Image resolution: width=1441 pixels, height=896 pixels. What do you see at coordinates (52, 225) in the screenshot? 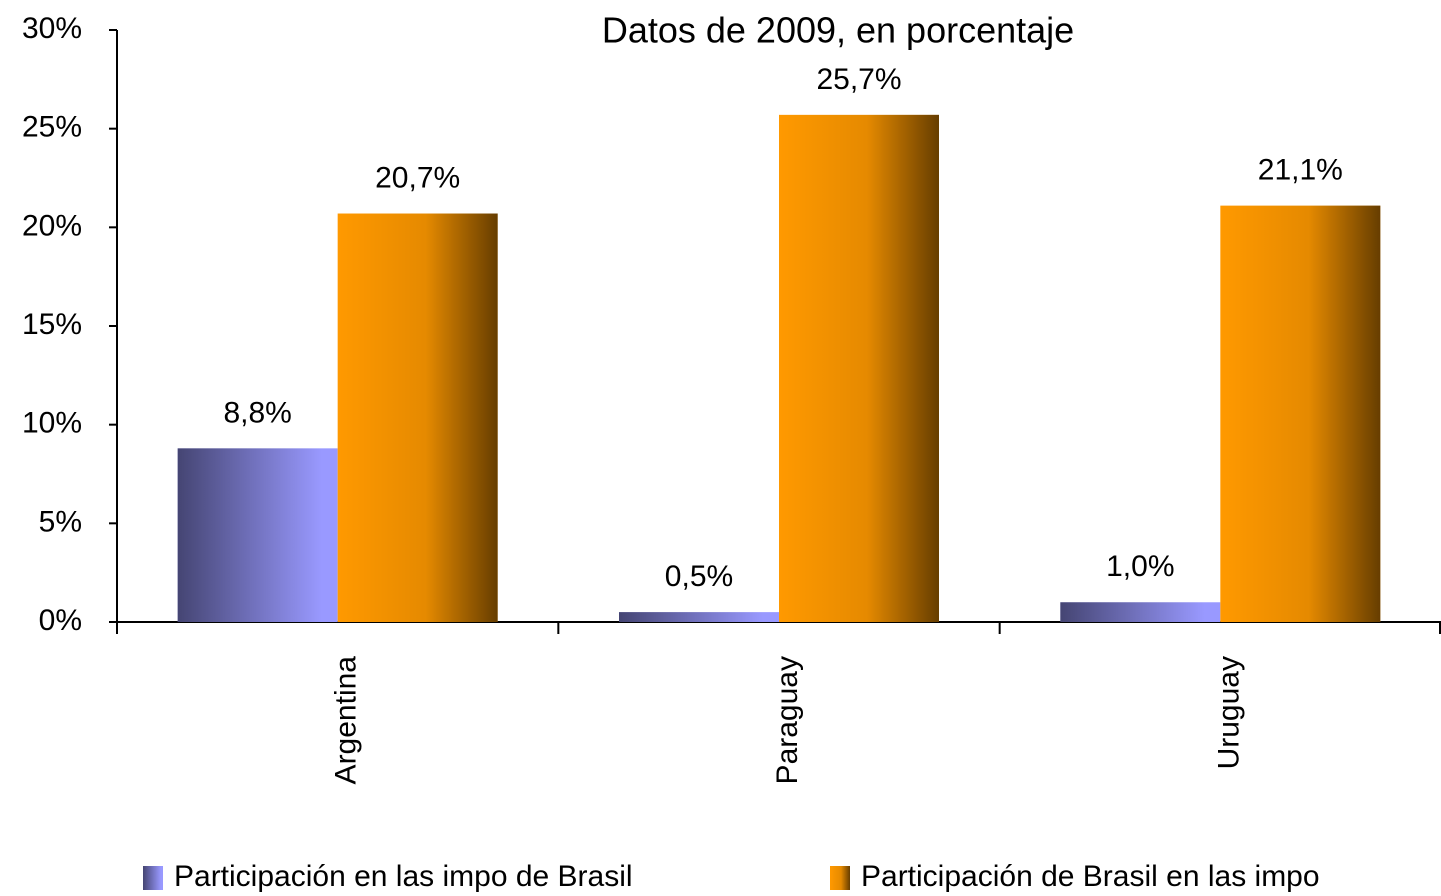
I see `y-tick-label: 20%` at bounding box center [52, 225].